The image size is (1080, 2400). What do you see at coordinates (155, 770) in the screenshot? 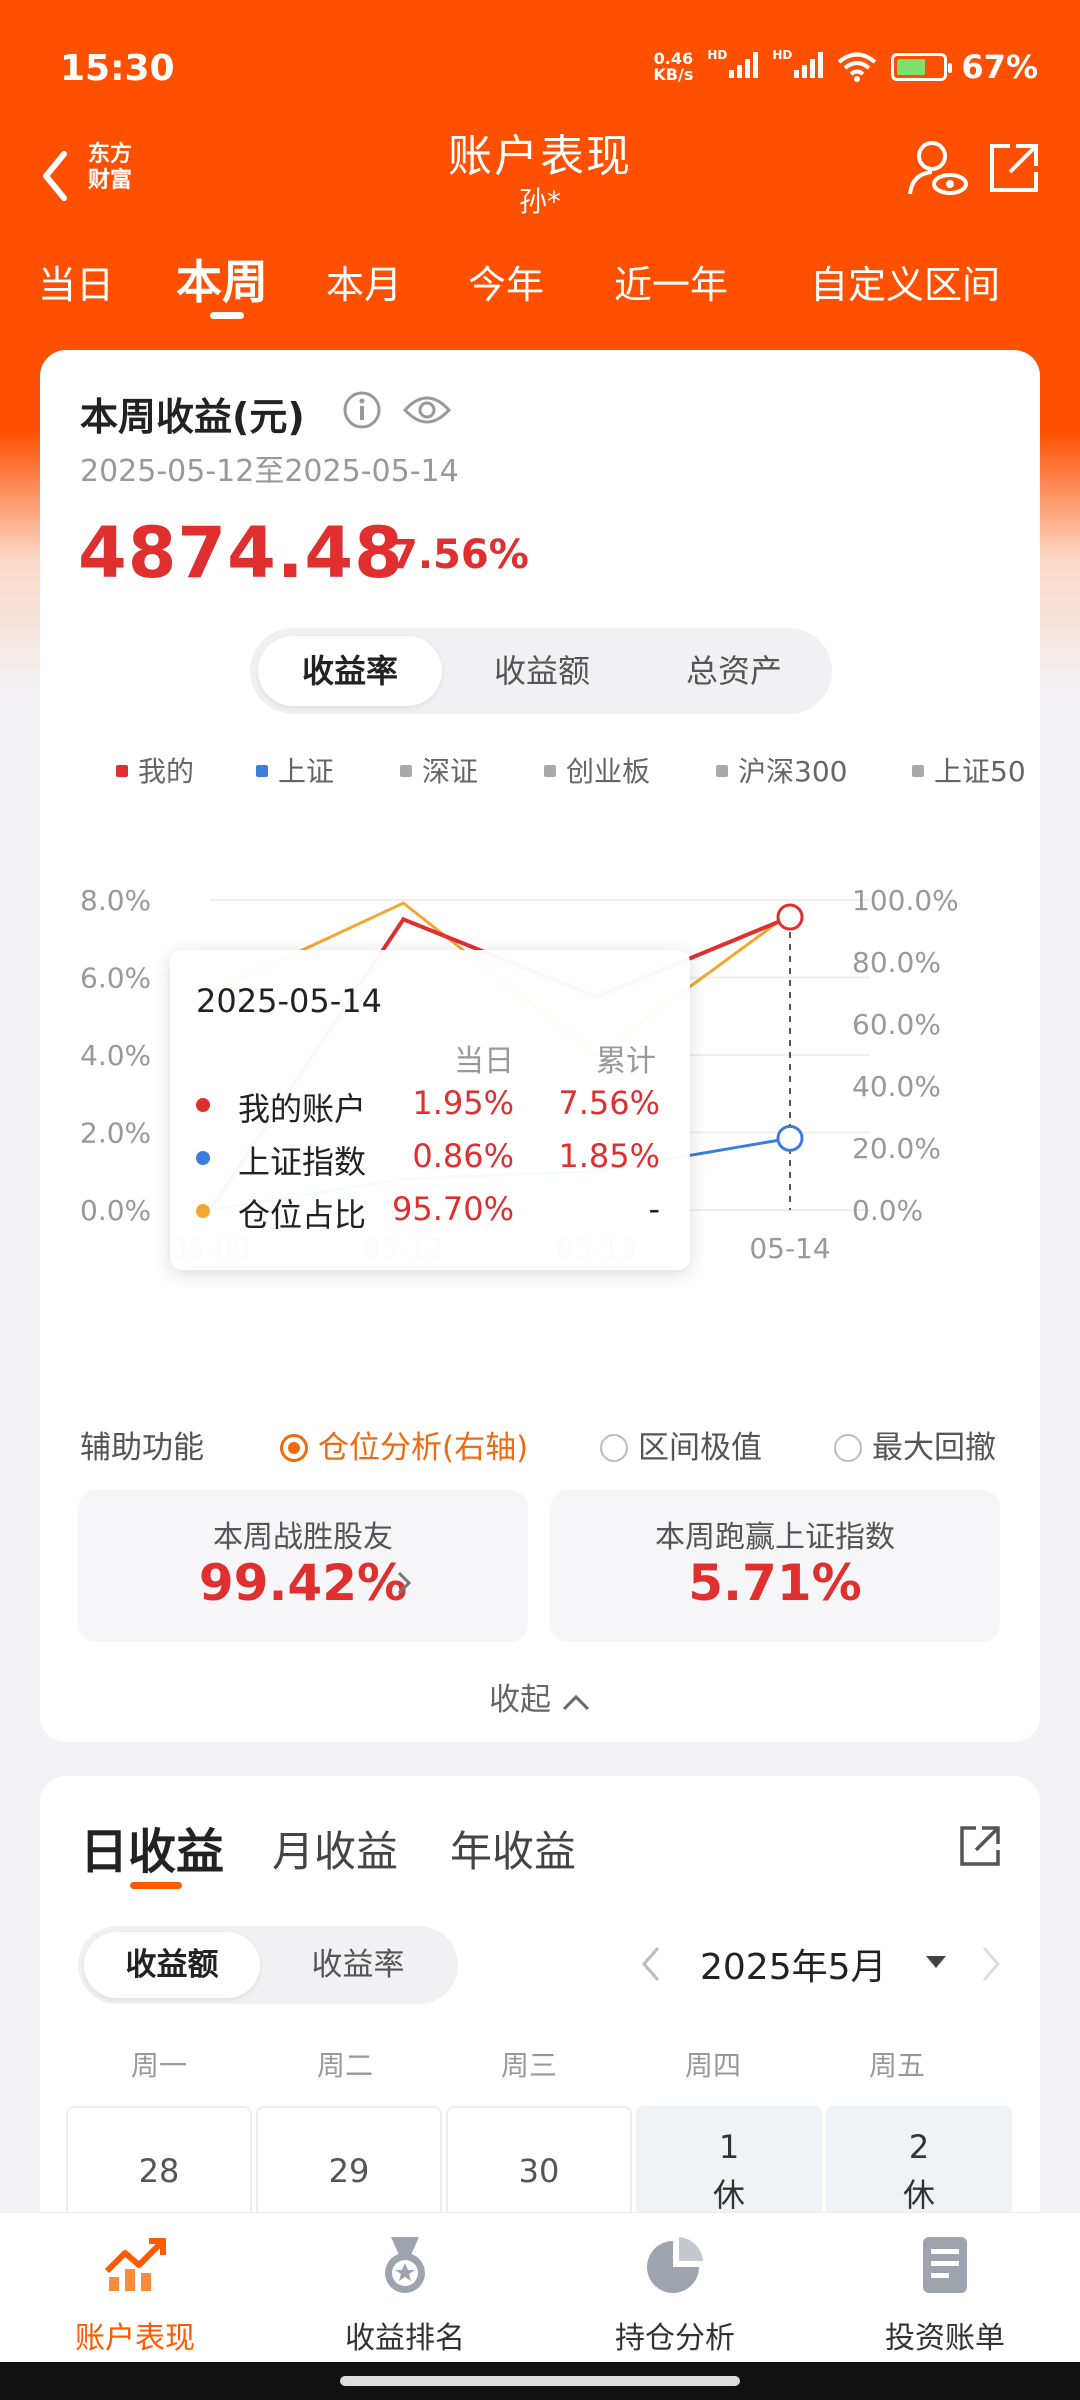
I see `legend-mine: 我的` at bounding box center [155, 770].